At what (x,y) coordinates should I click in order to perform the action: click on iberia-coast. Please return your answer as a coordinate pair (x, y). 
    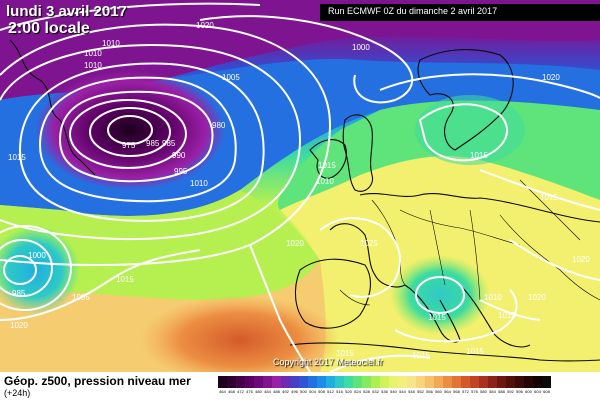
    Looking at the image, I should click on (332, 293).